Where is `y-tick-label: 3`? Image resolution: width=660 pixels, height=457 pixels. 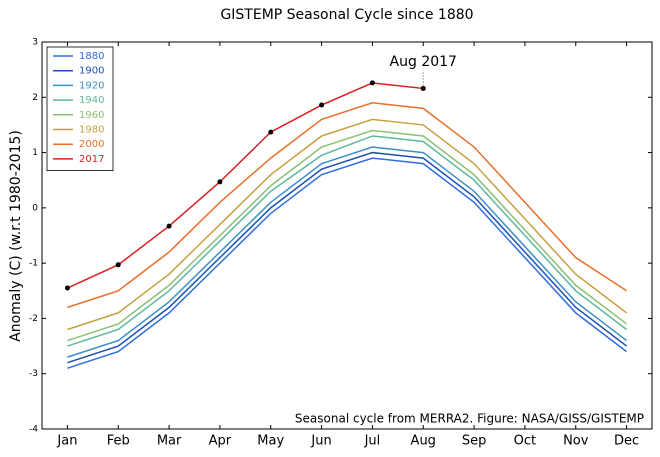
y-tick-label: 3 is located at coordinates (35, 43).